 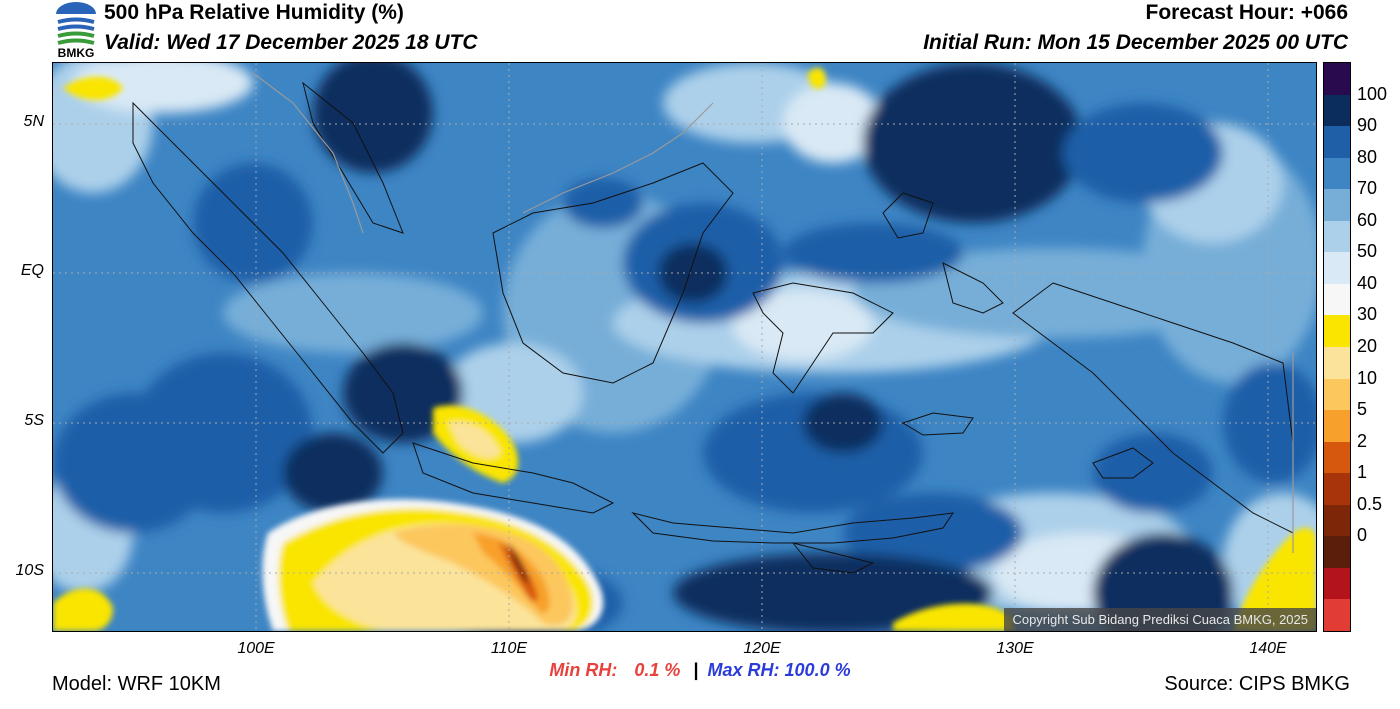 What do you see at coordinates (1370, 503) in the screenshot?
I see `colorbar-tick-label: 0.5` at bounding box center [1370, 503].